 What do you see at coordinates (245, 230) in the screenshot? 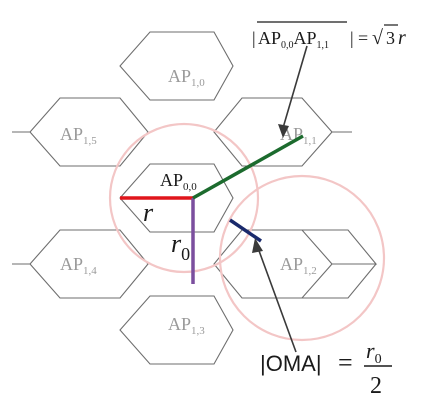
I see `segment-oma` at bounding box center [245, 230].